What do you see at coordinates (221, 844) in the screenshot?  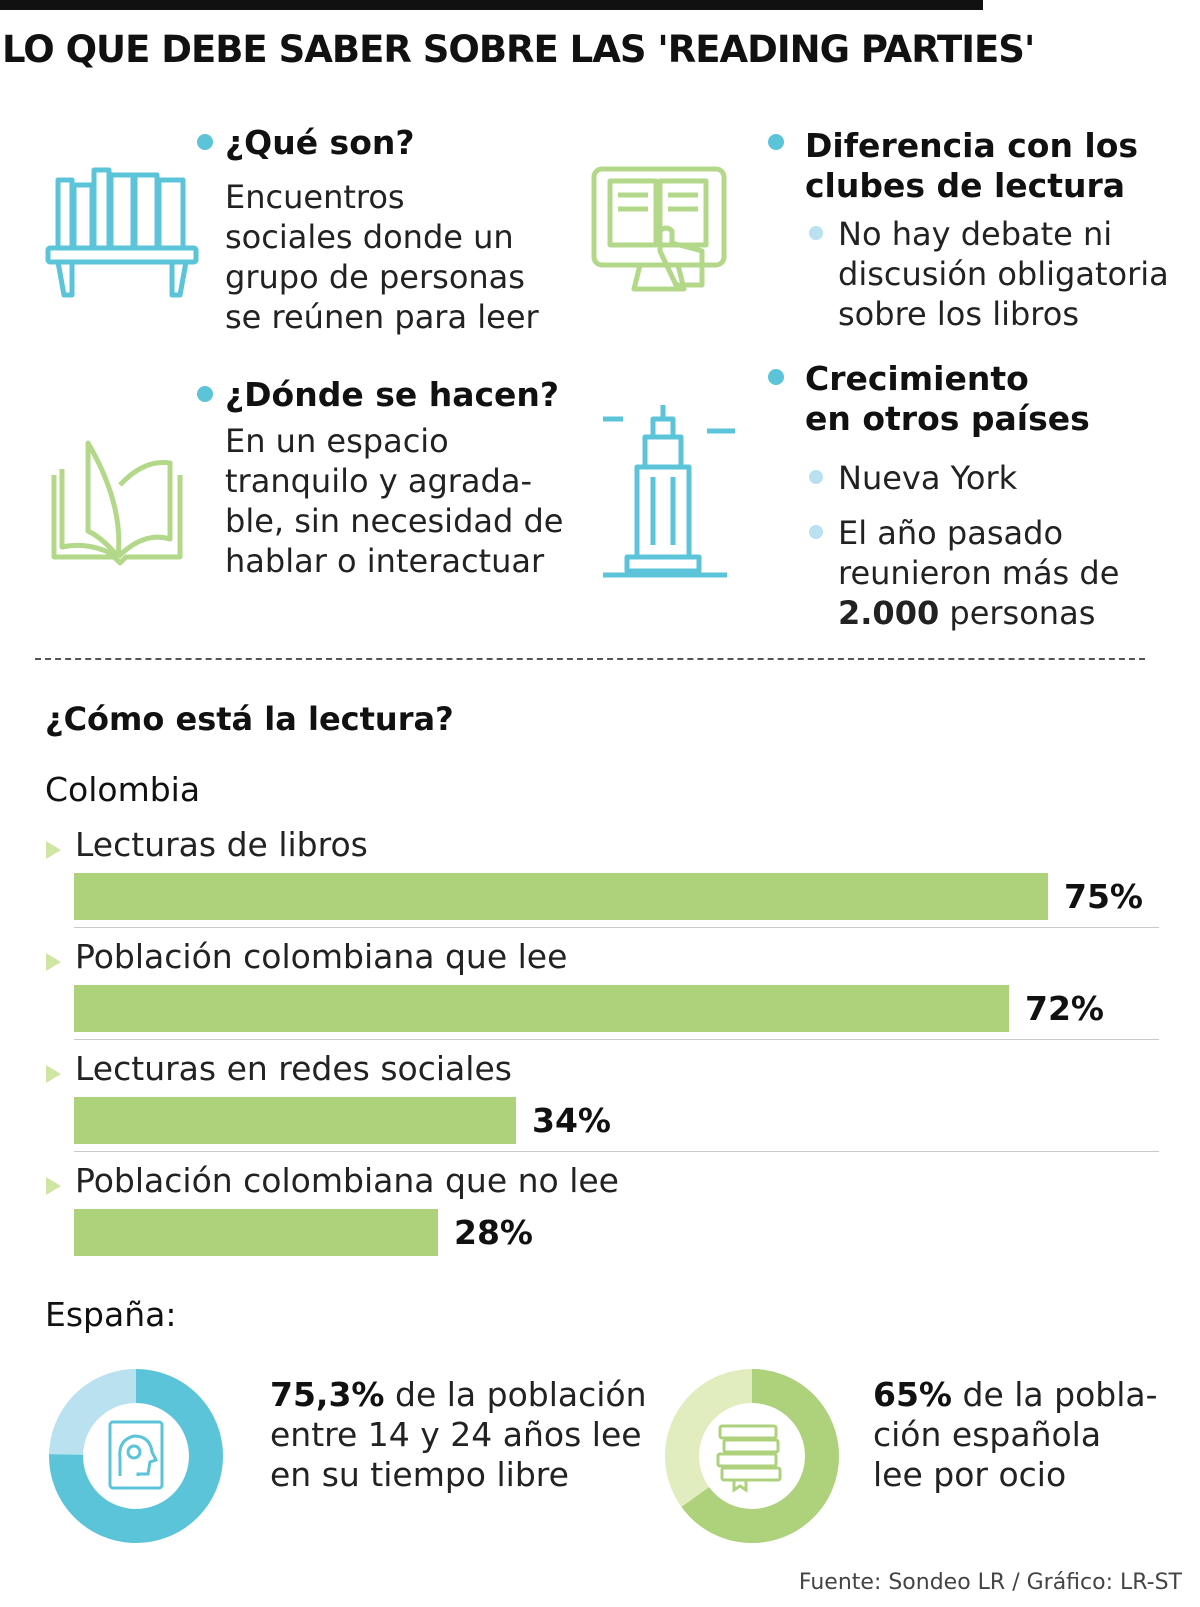 I see `bar-category-label: Lecturas de libros` at bounding box center [221, 844].